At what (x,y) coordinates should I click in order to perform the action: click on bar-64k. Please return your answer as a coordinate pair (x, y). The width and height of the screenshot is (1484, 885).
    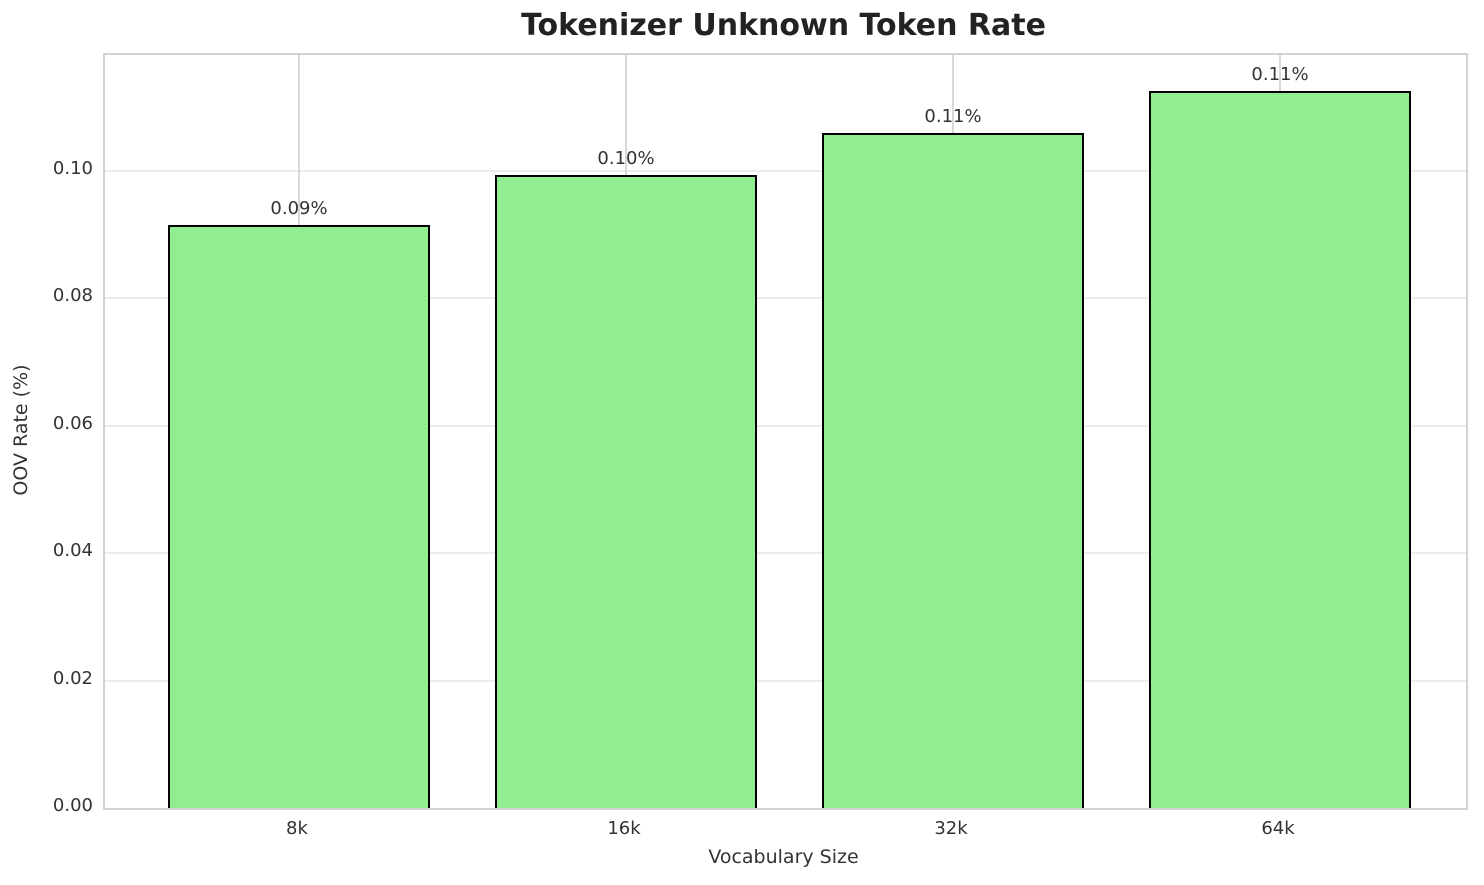
    Looking at the image, I should click on (1280, 449).